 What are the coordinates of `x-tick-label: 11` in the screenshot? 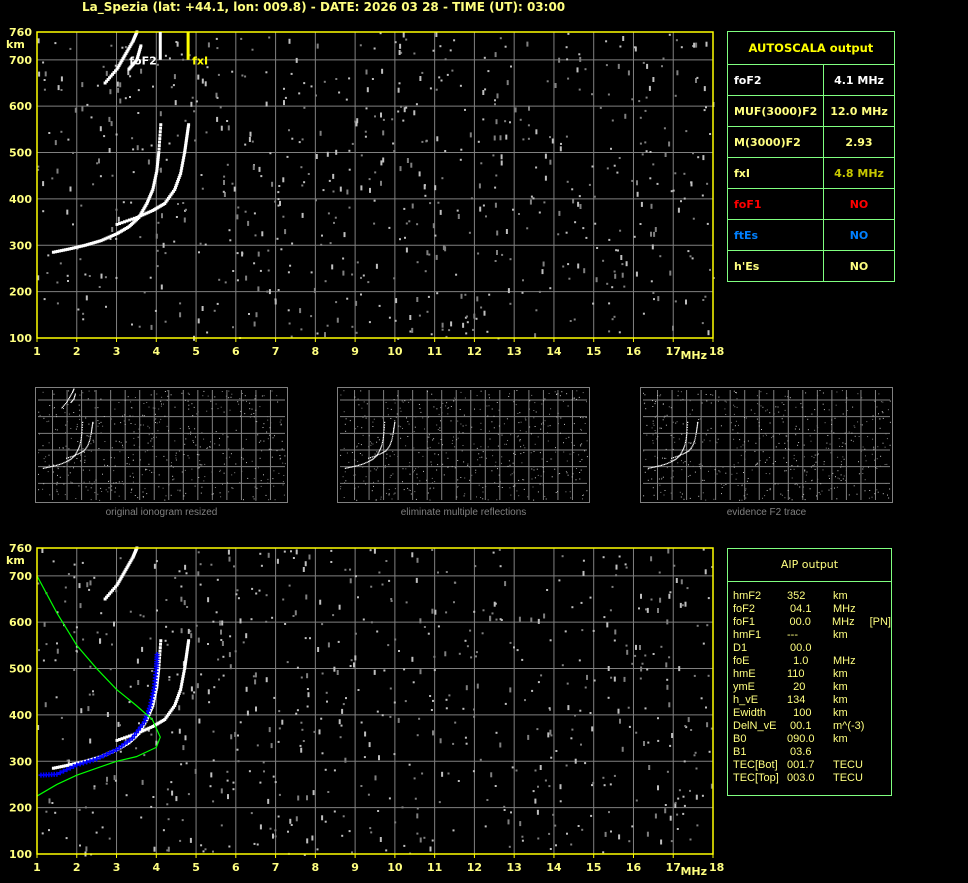 It's located at (434, 351).